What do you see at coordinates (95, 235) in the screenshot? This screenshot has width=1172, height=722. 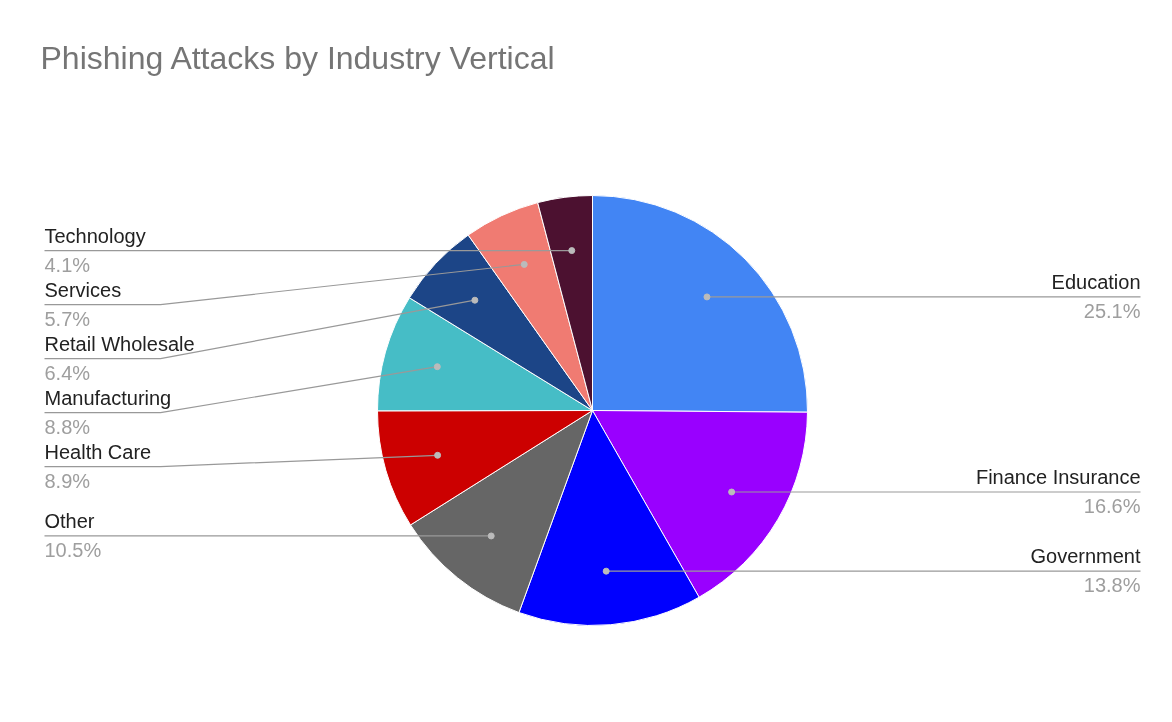 I see `slice-label: Technology` at bounding box center [95, 235].